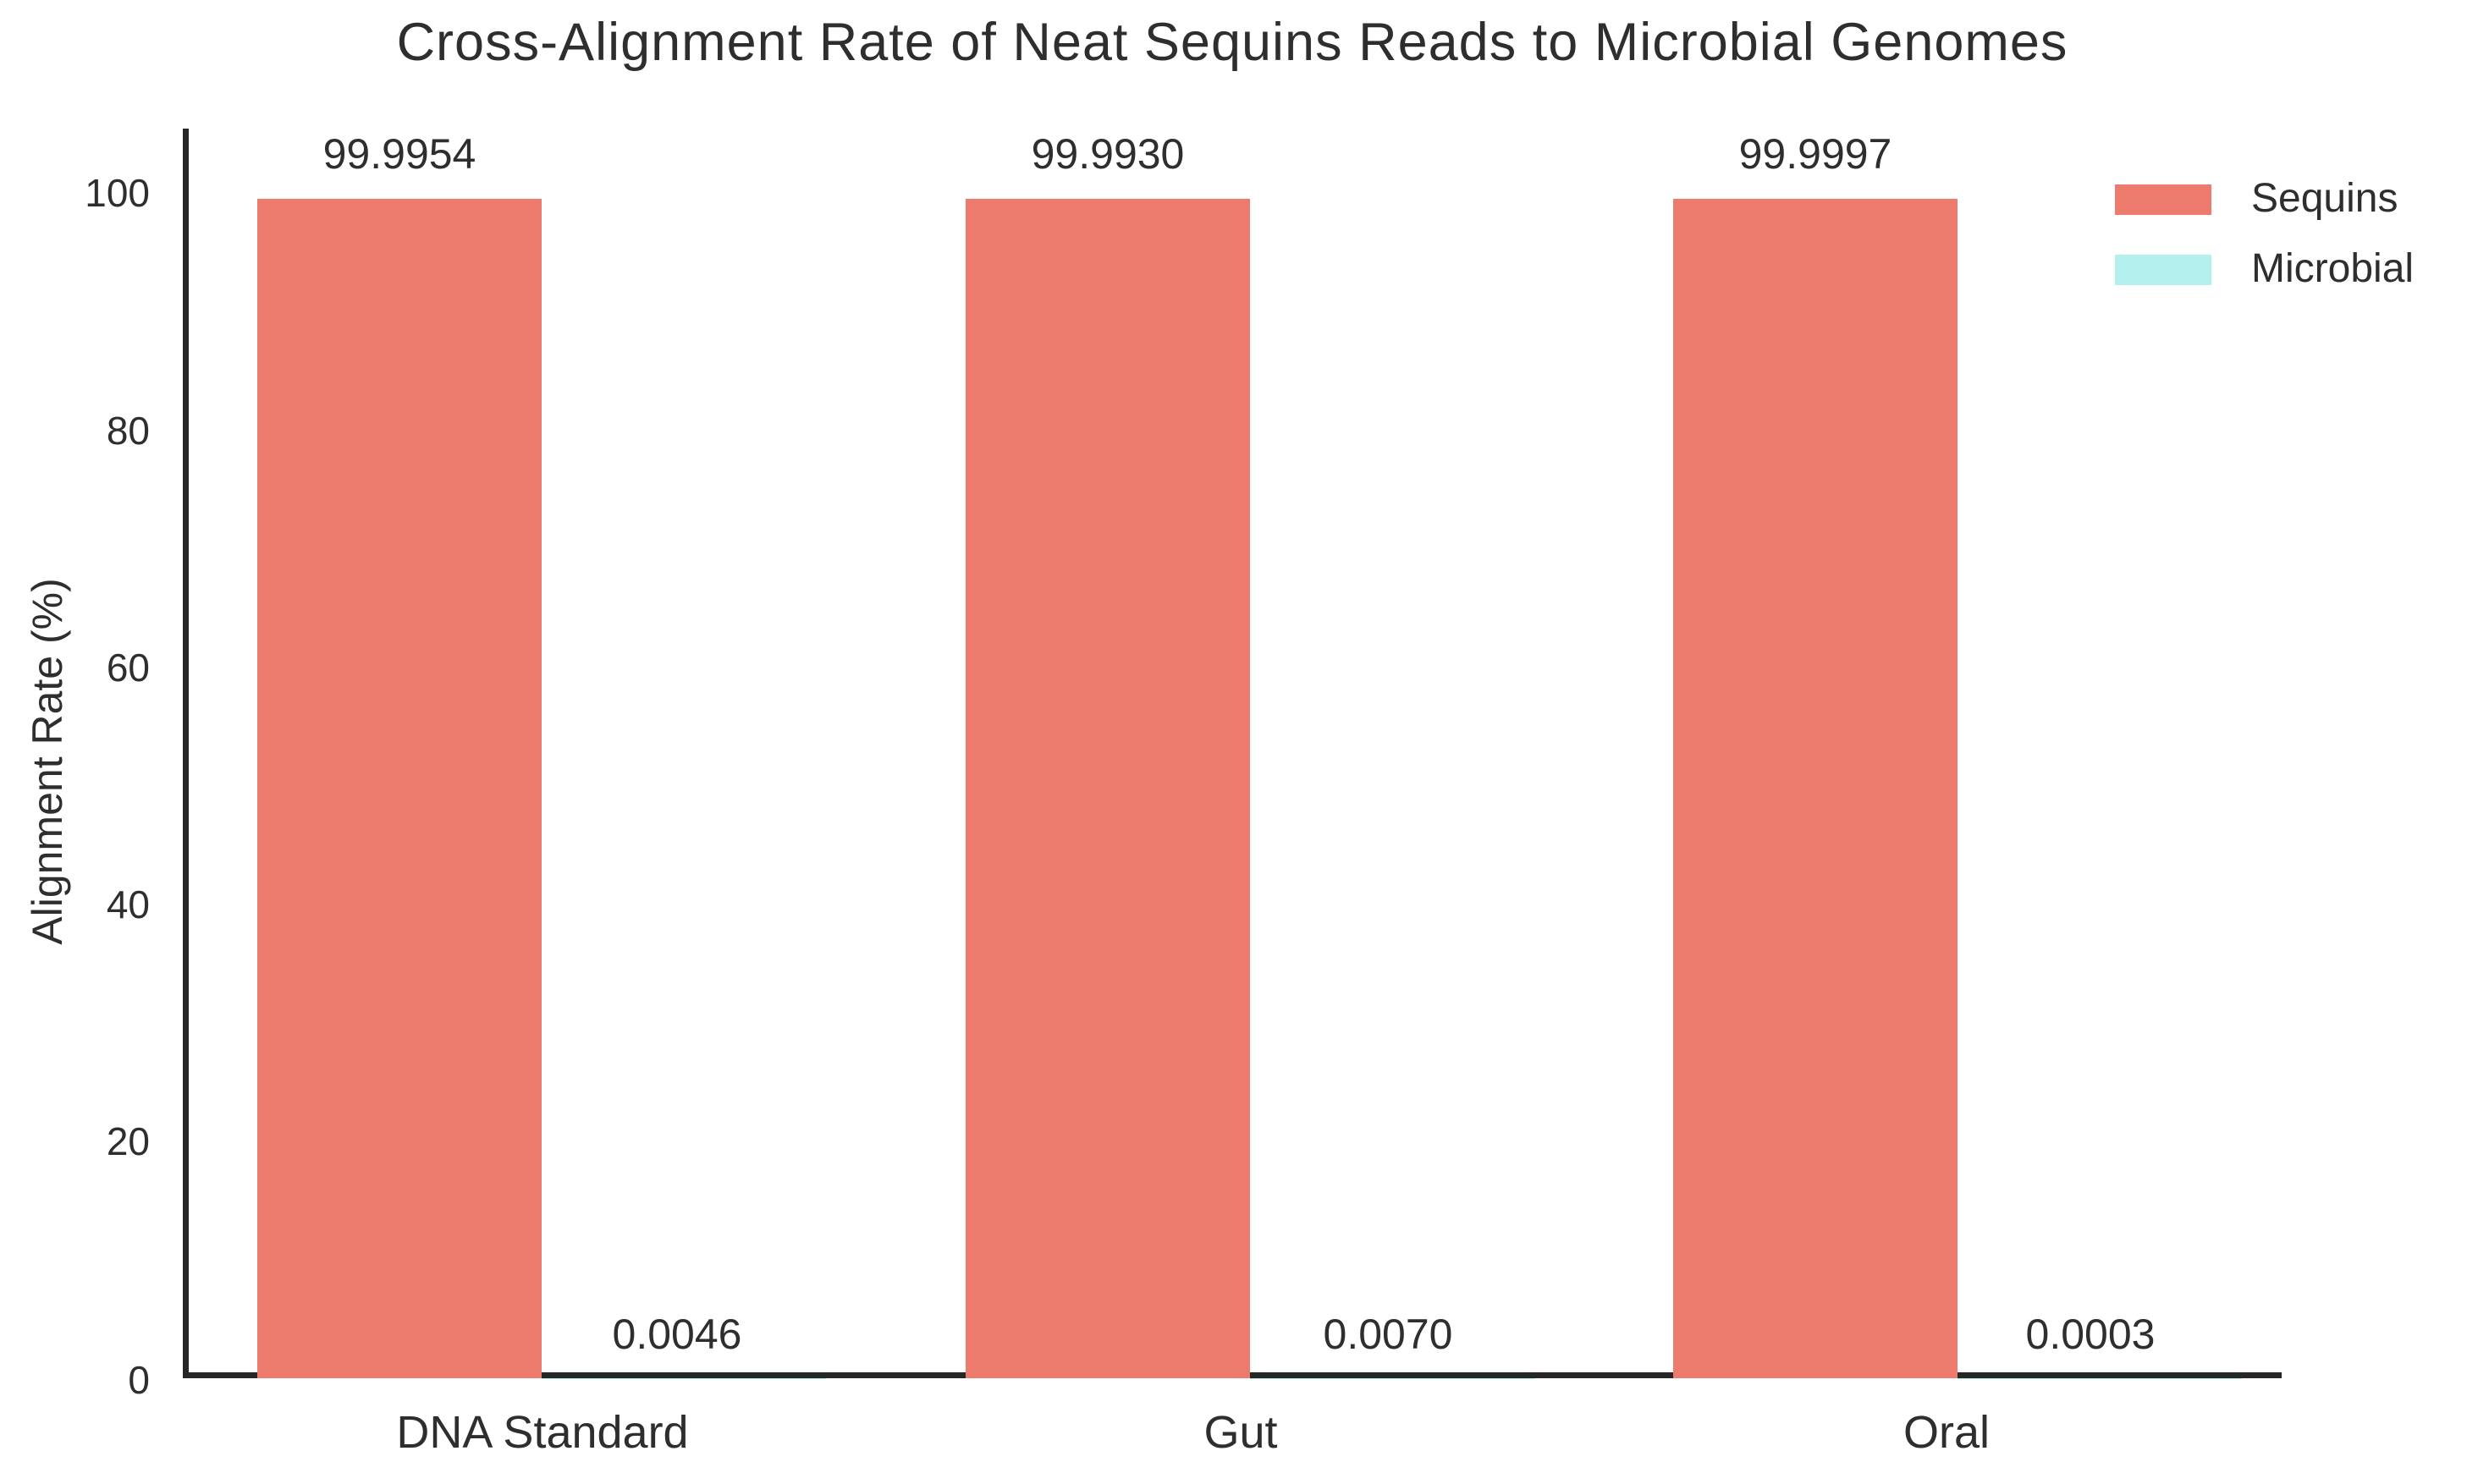 This screenshot has width=2489, height=1484. I want to click on y-tick-40: 40, so click(128, 904).